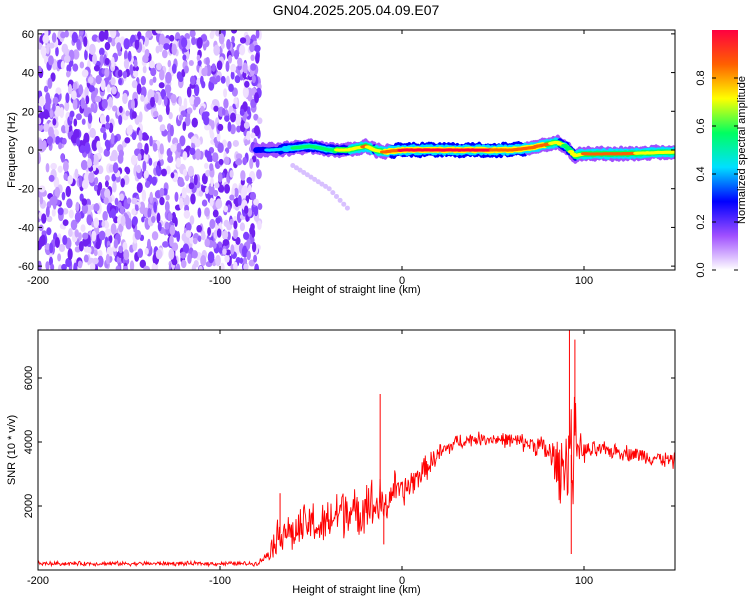  Describe the element at coordinates (12, 150) in the screenshot. I see `spectrogram-y-axis-label: Frequency (Hz)` at that location.